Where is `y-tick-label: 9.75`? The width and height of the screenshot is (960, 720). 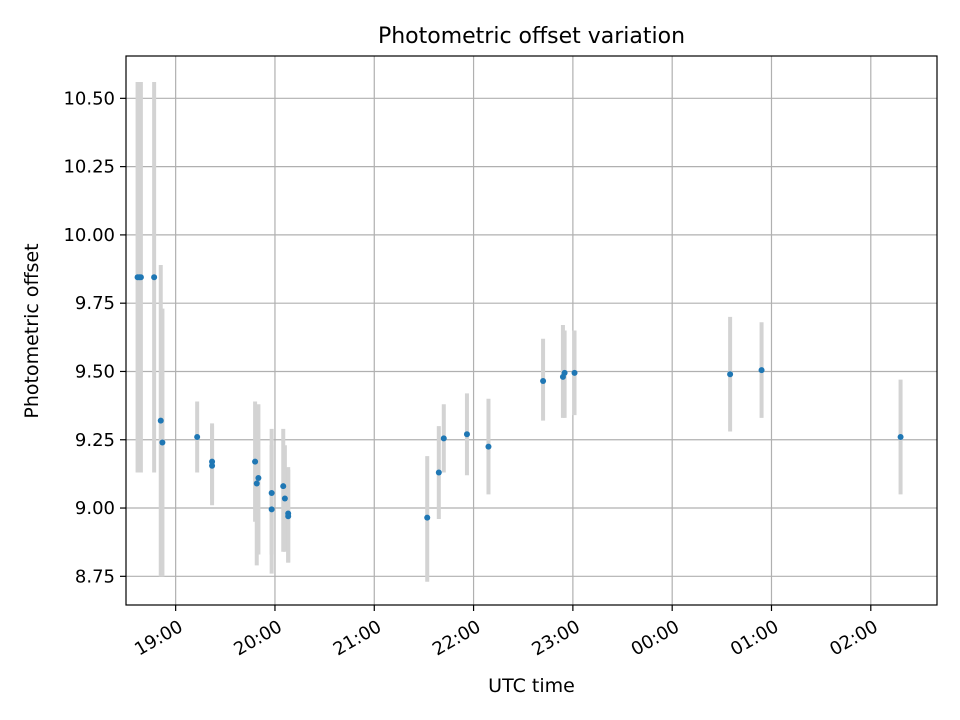 y-tick-label: 9.75 is located at coordinates (95, 303).